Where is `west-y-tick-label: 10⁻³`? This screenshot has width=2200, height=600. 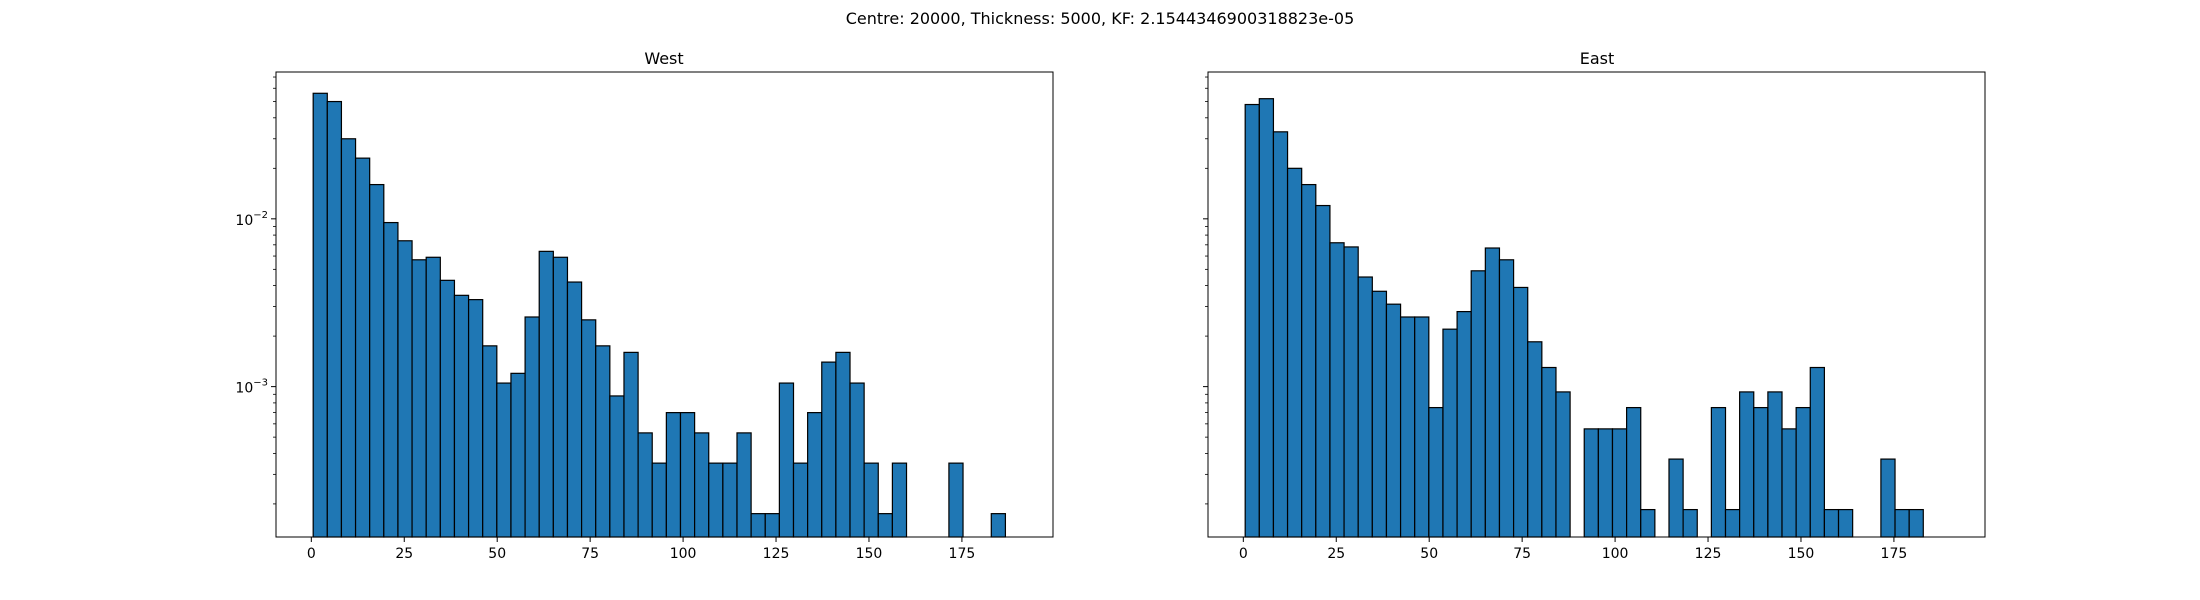 west-y-tick-label: 10⁻³ is located at coordinates (251, 387).